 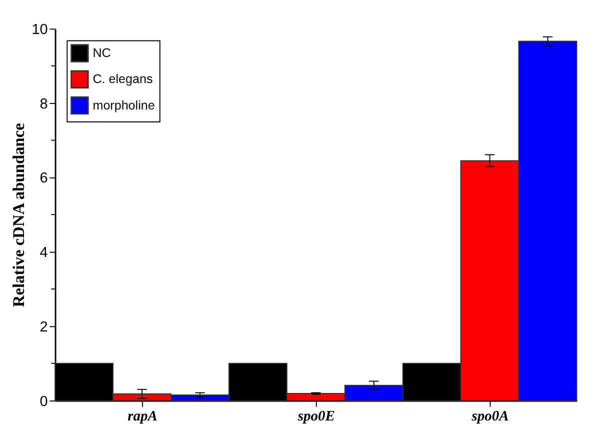 What do you see at coordinates (44, 104) in the screenshot?
I see `y-tick-label: 8` at bounding box center [44, 104].